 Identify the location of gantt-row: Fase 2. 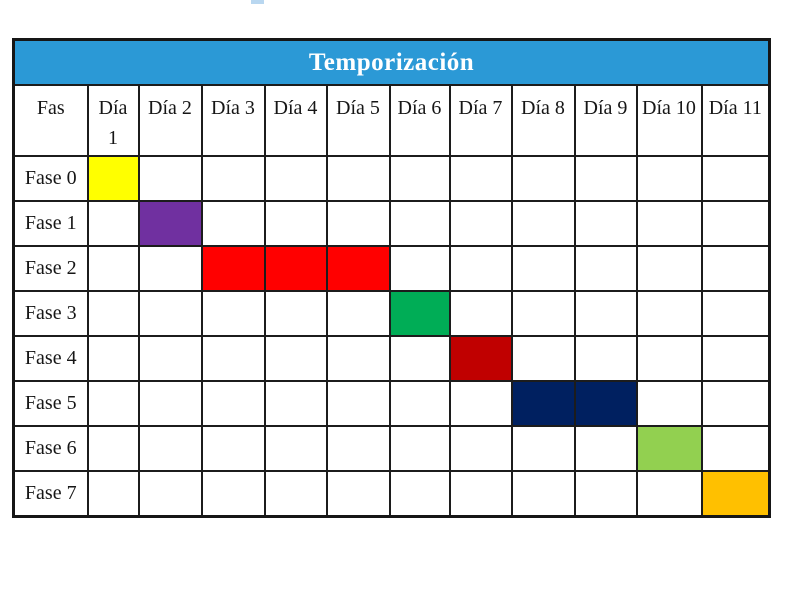
(391, 268).